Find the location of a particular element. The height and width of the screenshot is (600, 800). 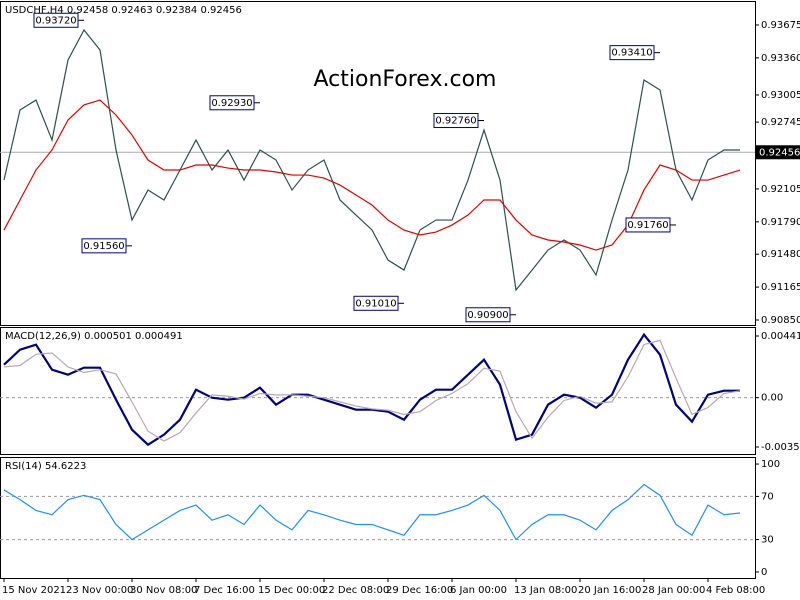

x-tick-label: 23 Nov 00:00 is located at coordinates (99, 590).